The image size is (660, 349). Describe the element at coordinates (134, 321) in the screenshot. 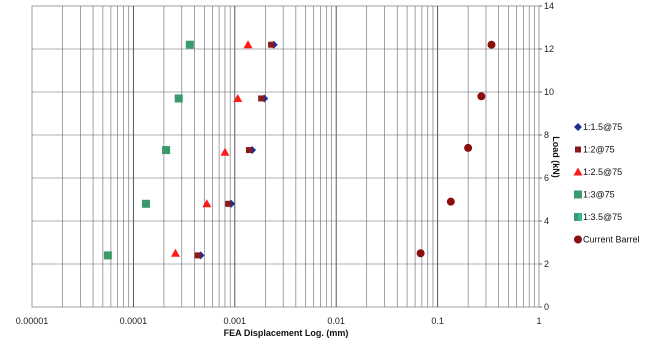

I see `x-tick-label: 0.0001` at that location.